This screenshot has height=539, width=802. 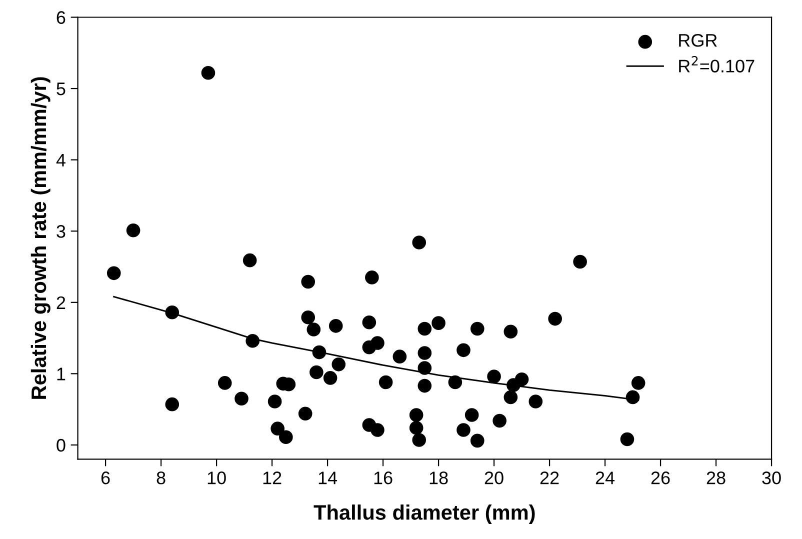 I want to click on x-tick-label: 14, so click(x=328, y=478).